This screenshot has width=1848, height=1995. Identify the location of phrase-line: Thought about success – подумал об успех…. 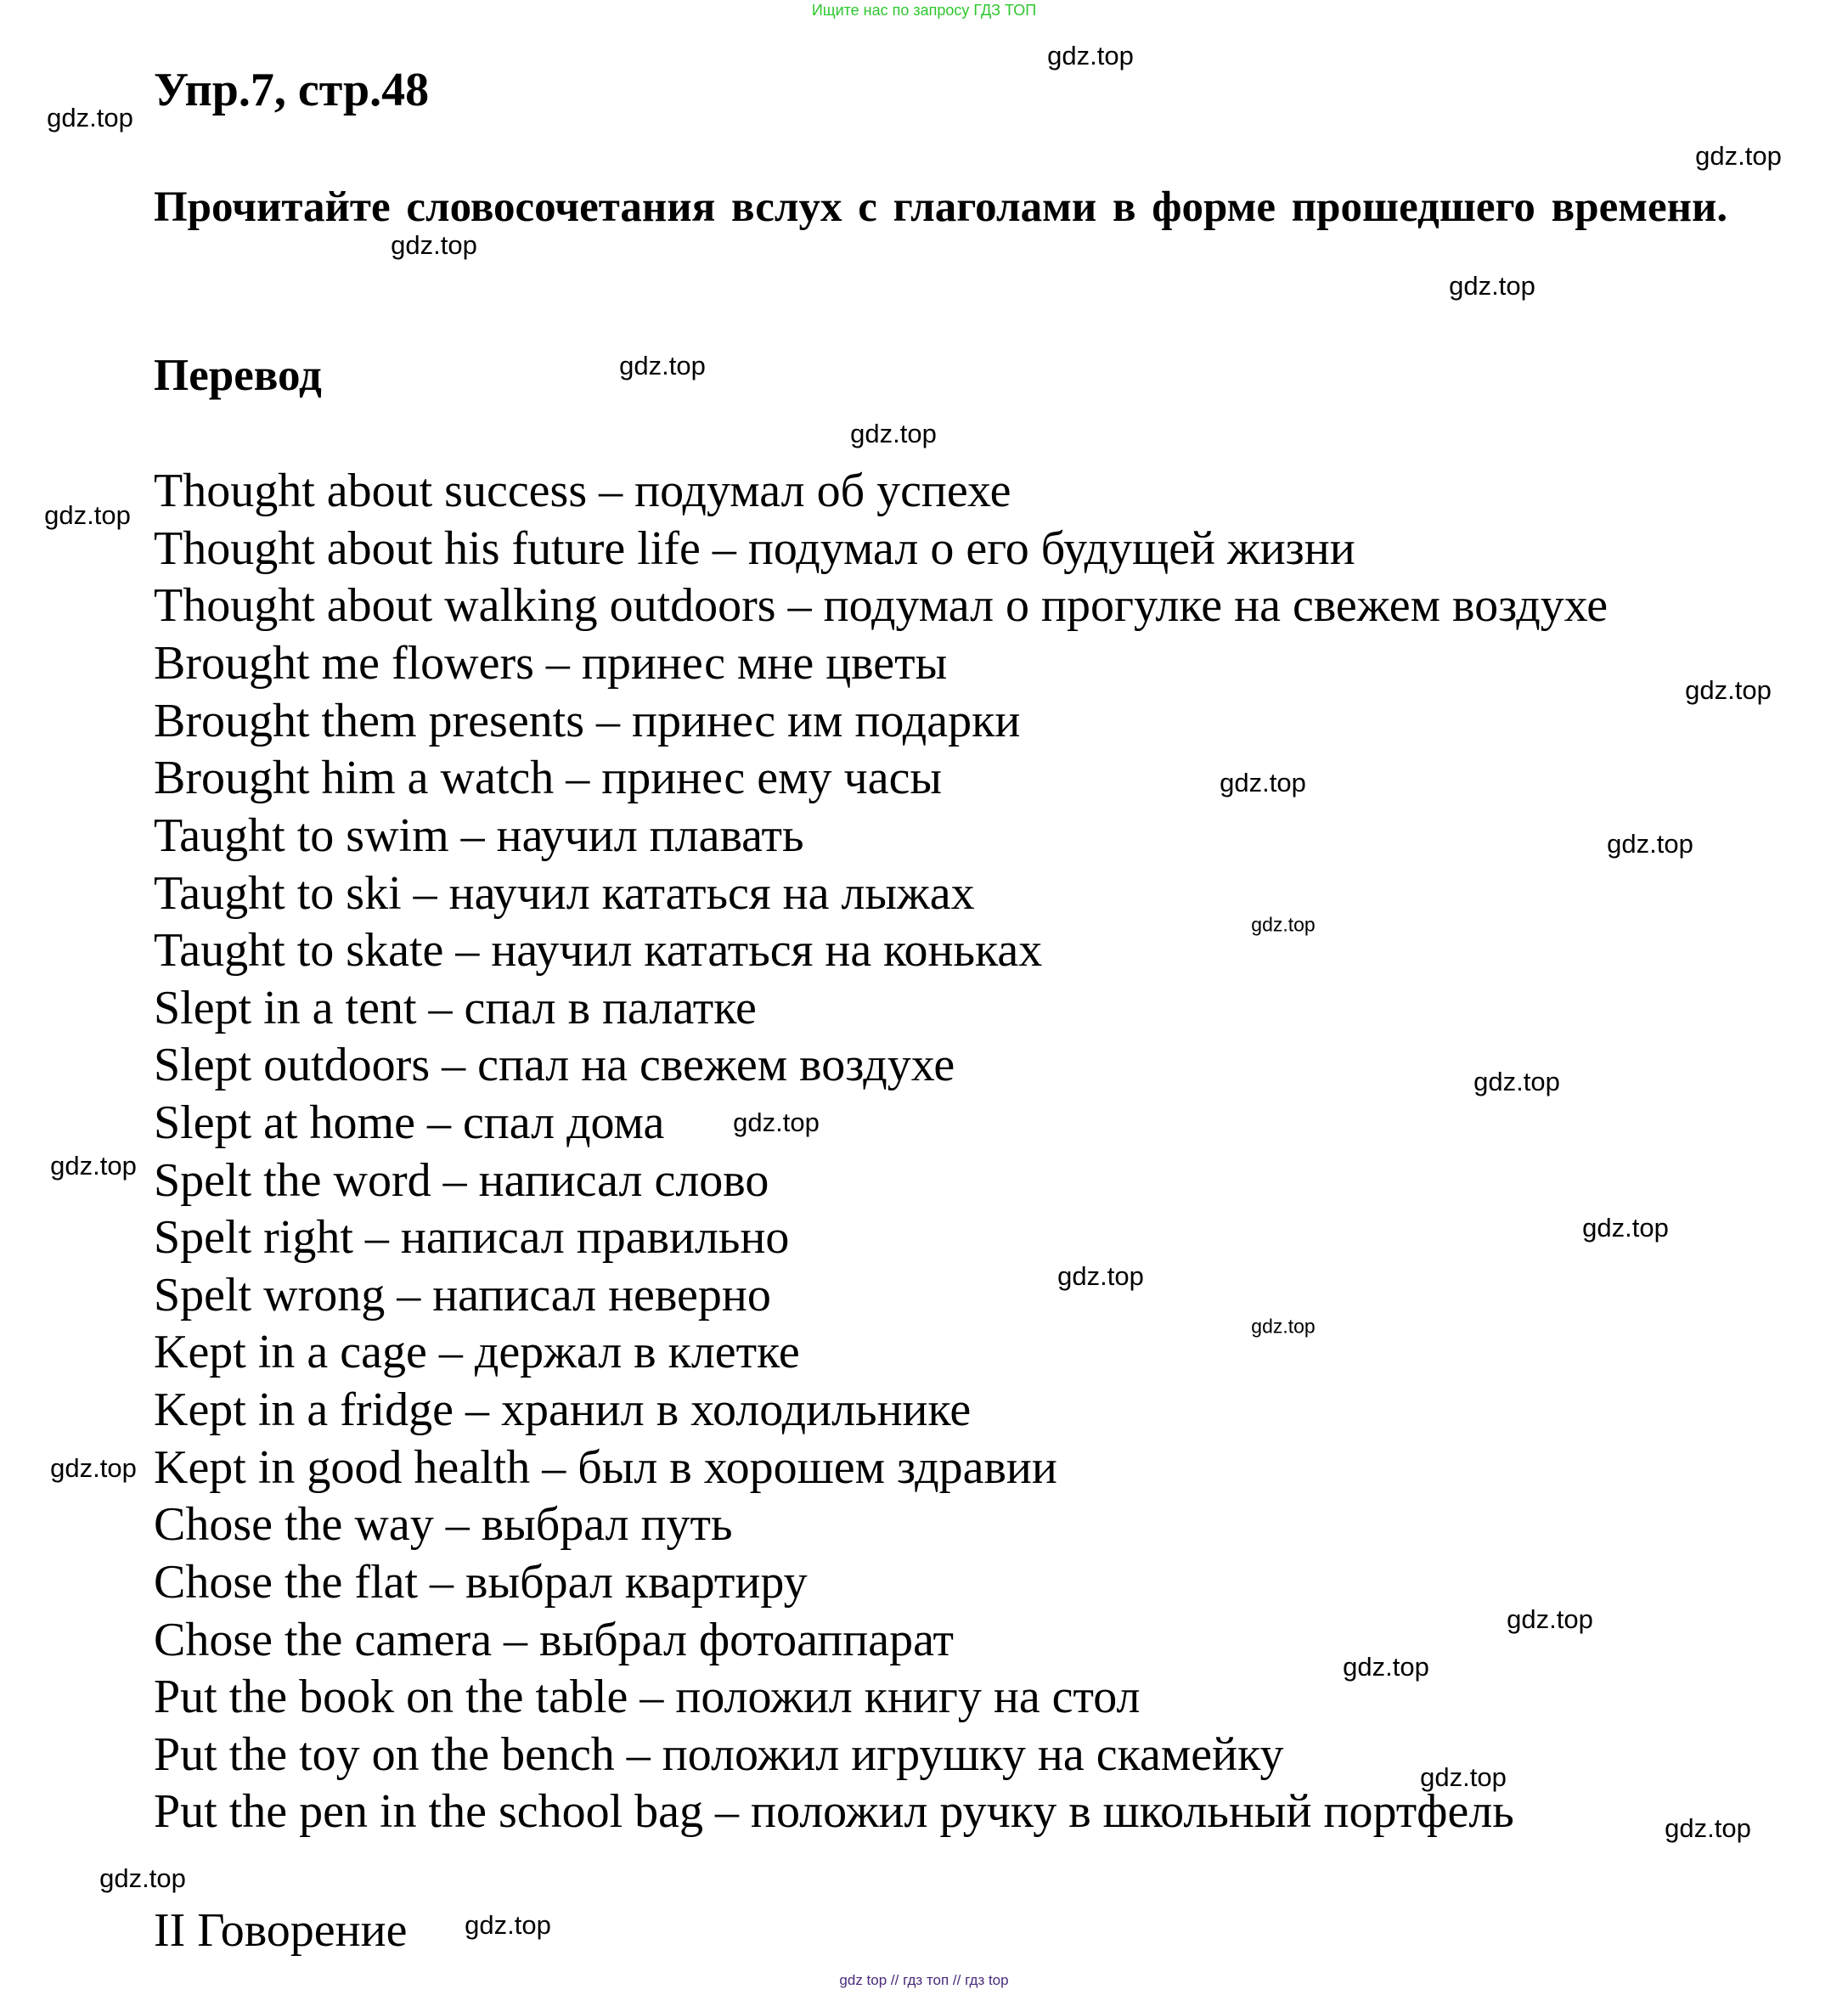
(582, 491).